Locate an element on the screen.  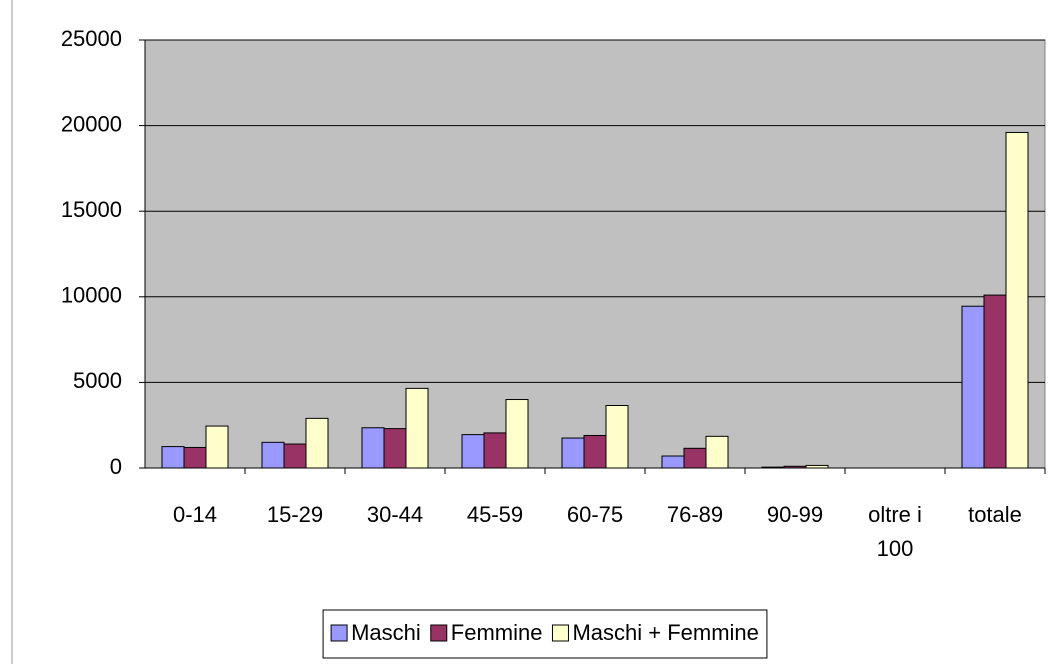
legend: Maschi Femmine Maschi + Femmine is located at coordinates (545, 634).